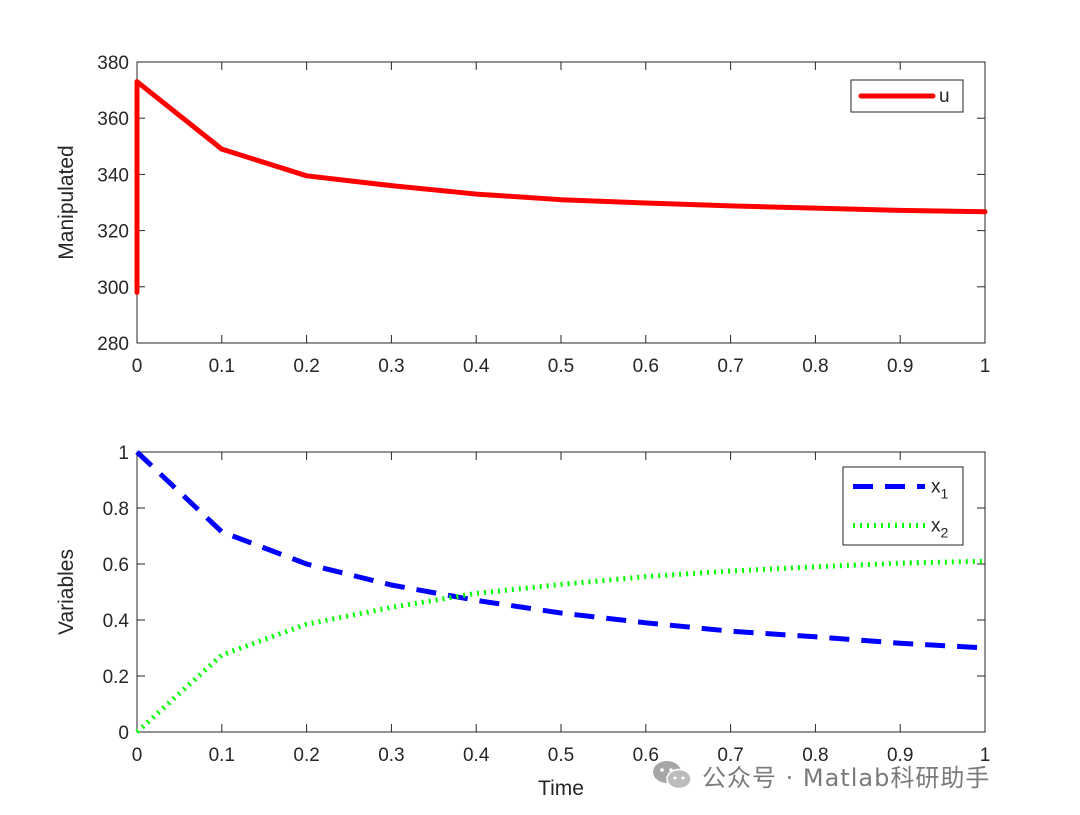 This screenshot has height=815, width=1080. Describe the element at coordinates (66, 202) in the screenshot. I see `y-axis-label: Manipulated` at that location.